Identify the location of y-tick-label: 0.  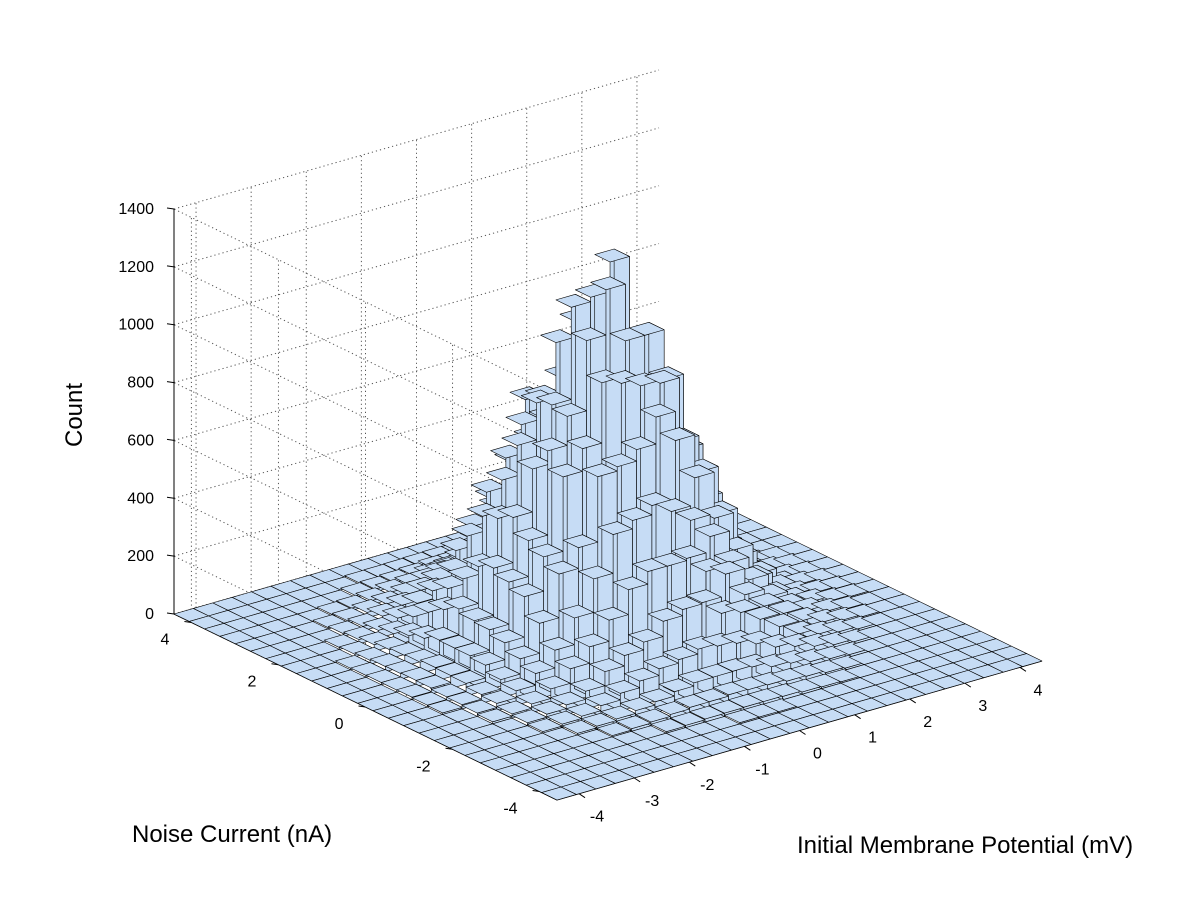
(339, 724).